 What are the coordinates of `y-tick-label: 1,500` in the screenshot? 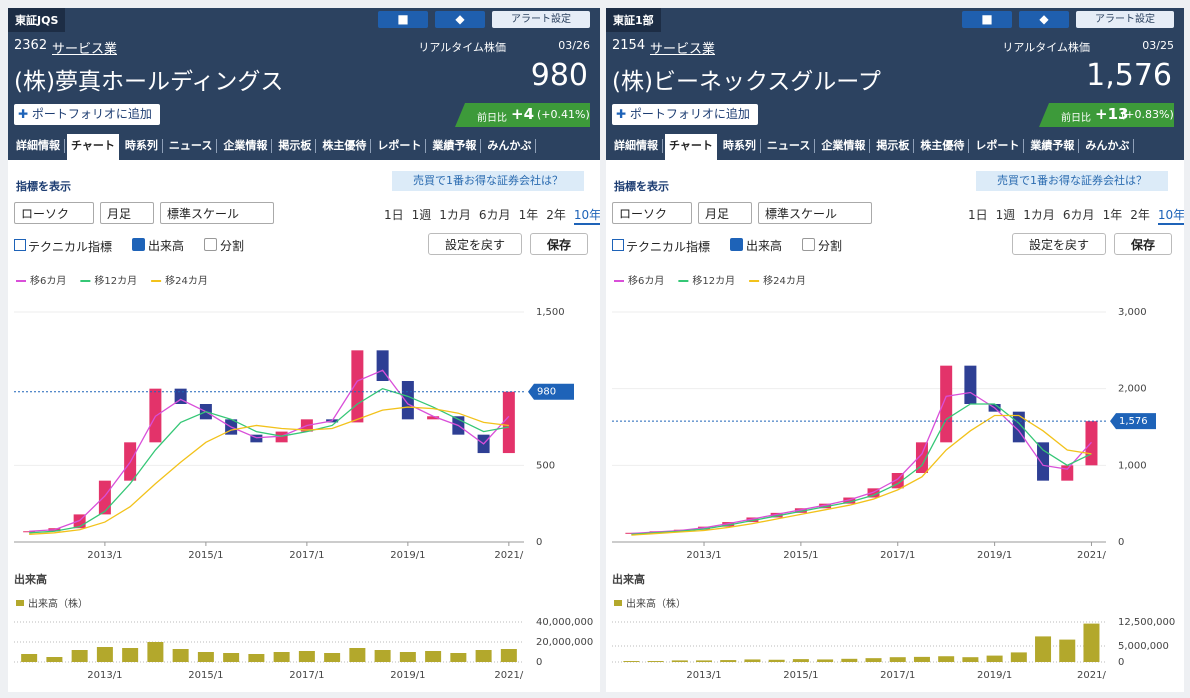 It's located at (550, 312).